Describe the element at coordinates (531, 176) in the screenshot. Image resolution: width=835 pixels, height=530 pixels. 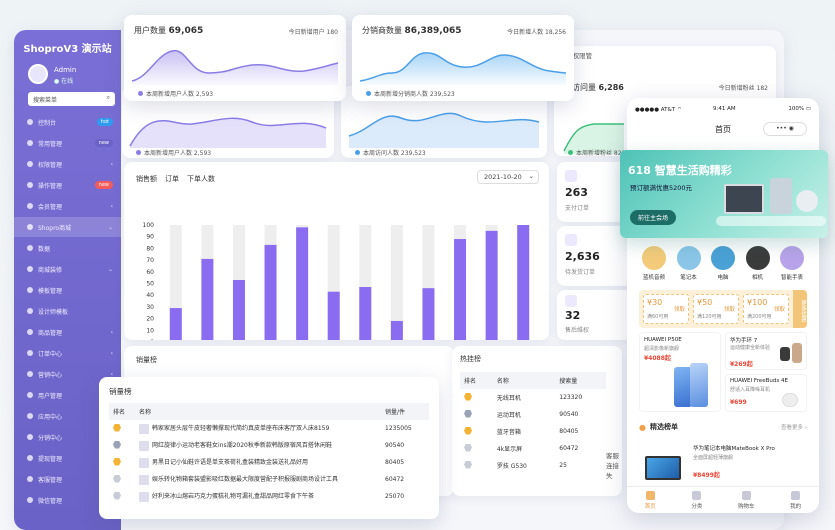
I see `chevron-down-icon: ⌄` at that location.